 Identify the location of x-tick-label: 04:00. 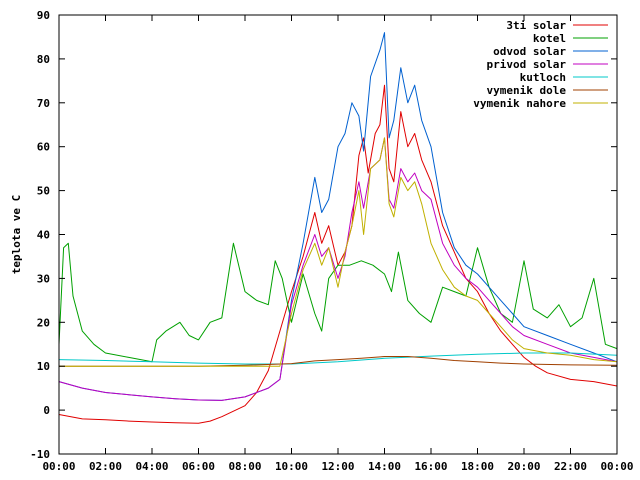
(151, 466).